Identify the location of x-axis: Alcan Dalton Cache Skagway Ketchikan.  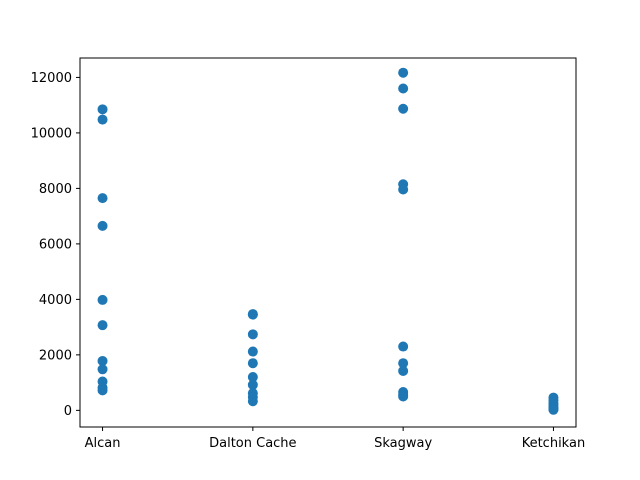
(335, 439).